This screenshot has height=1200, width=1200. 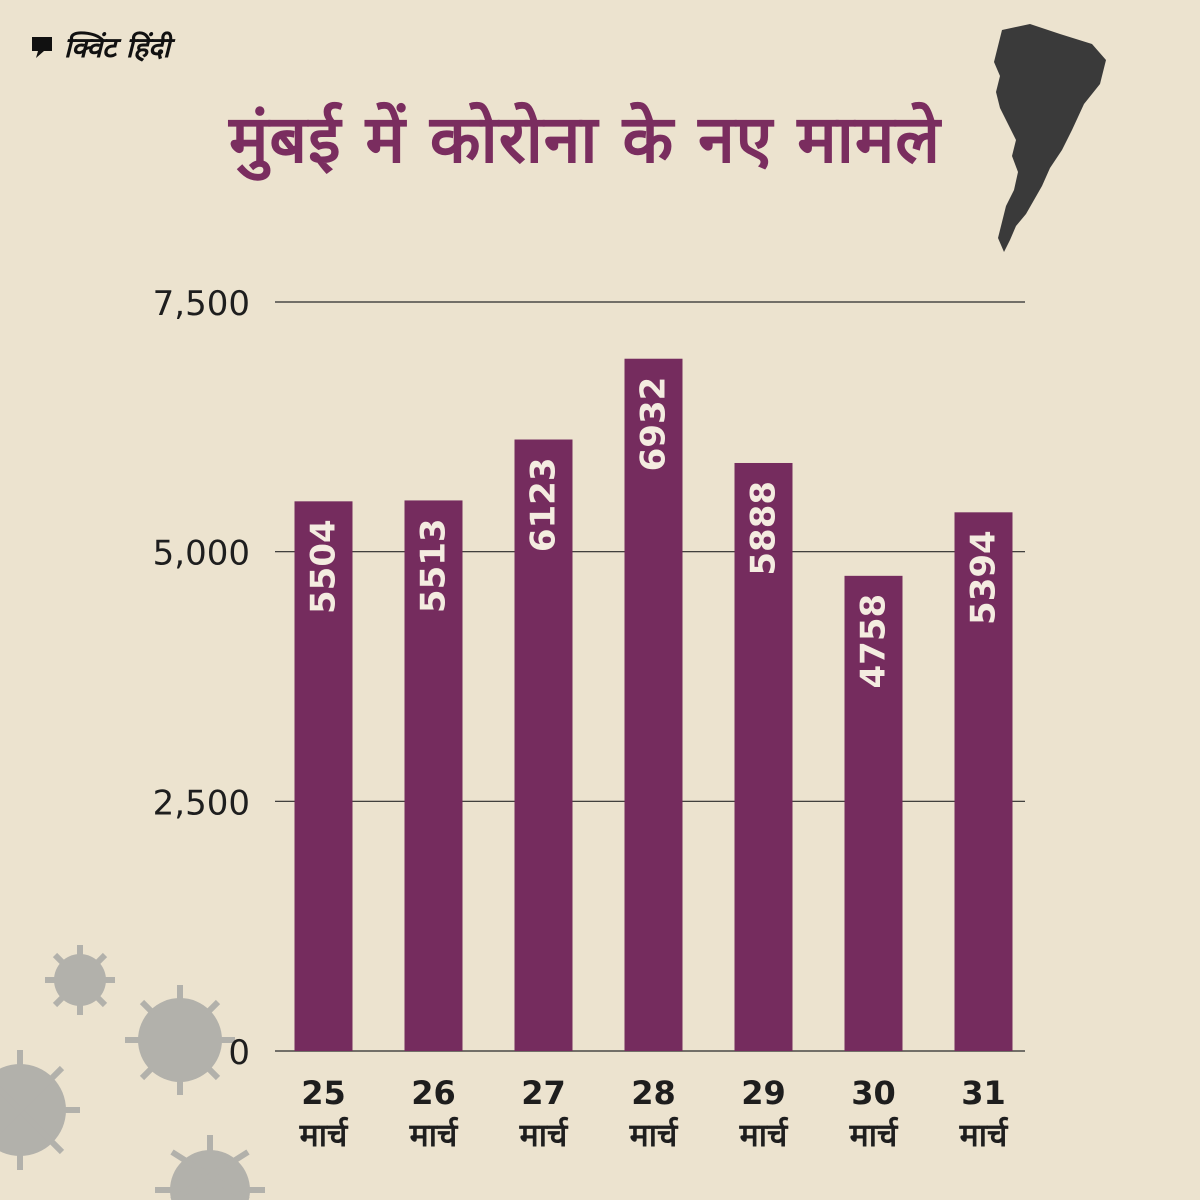 What do you see at coordinates (544, 505) in the screenshot?
I see `data-label: 6123` at bounding box center [544, 505].